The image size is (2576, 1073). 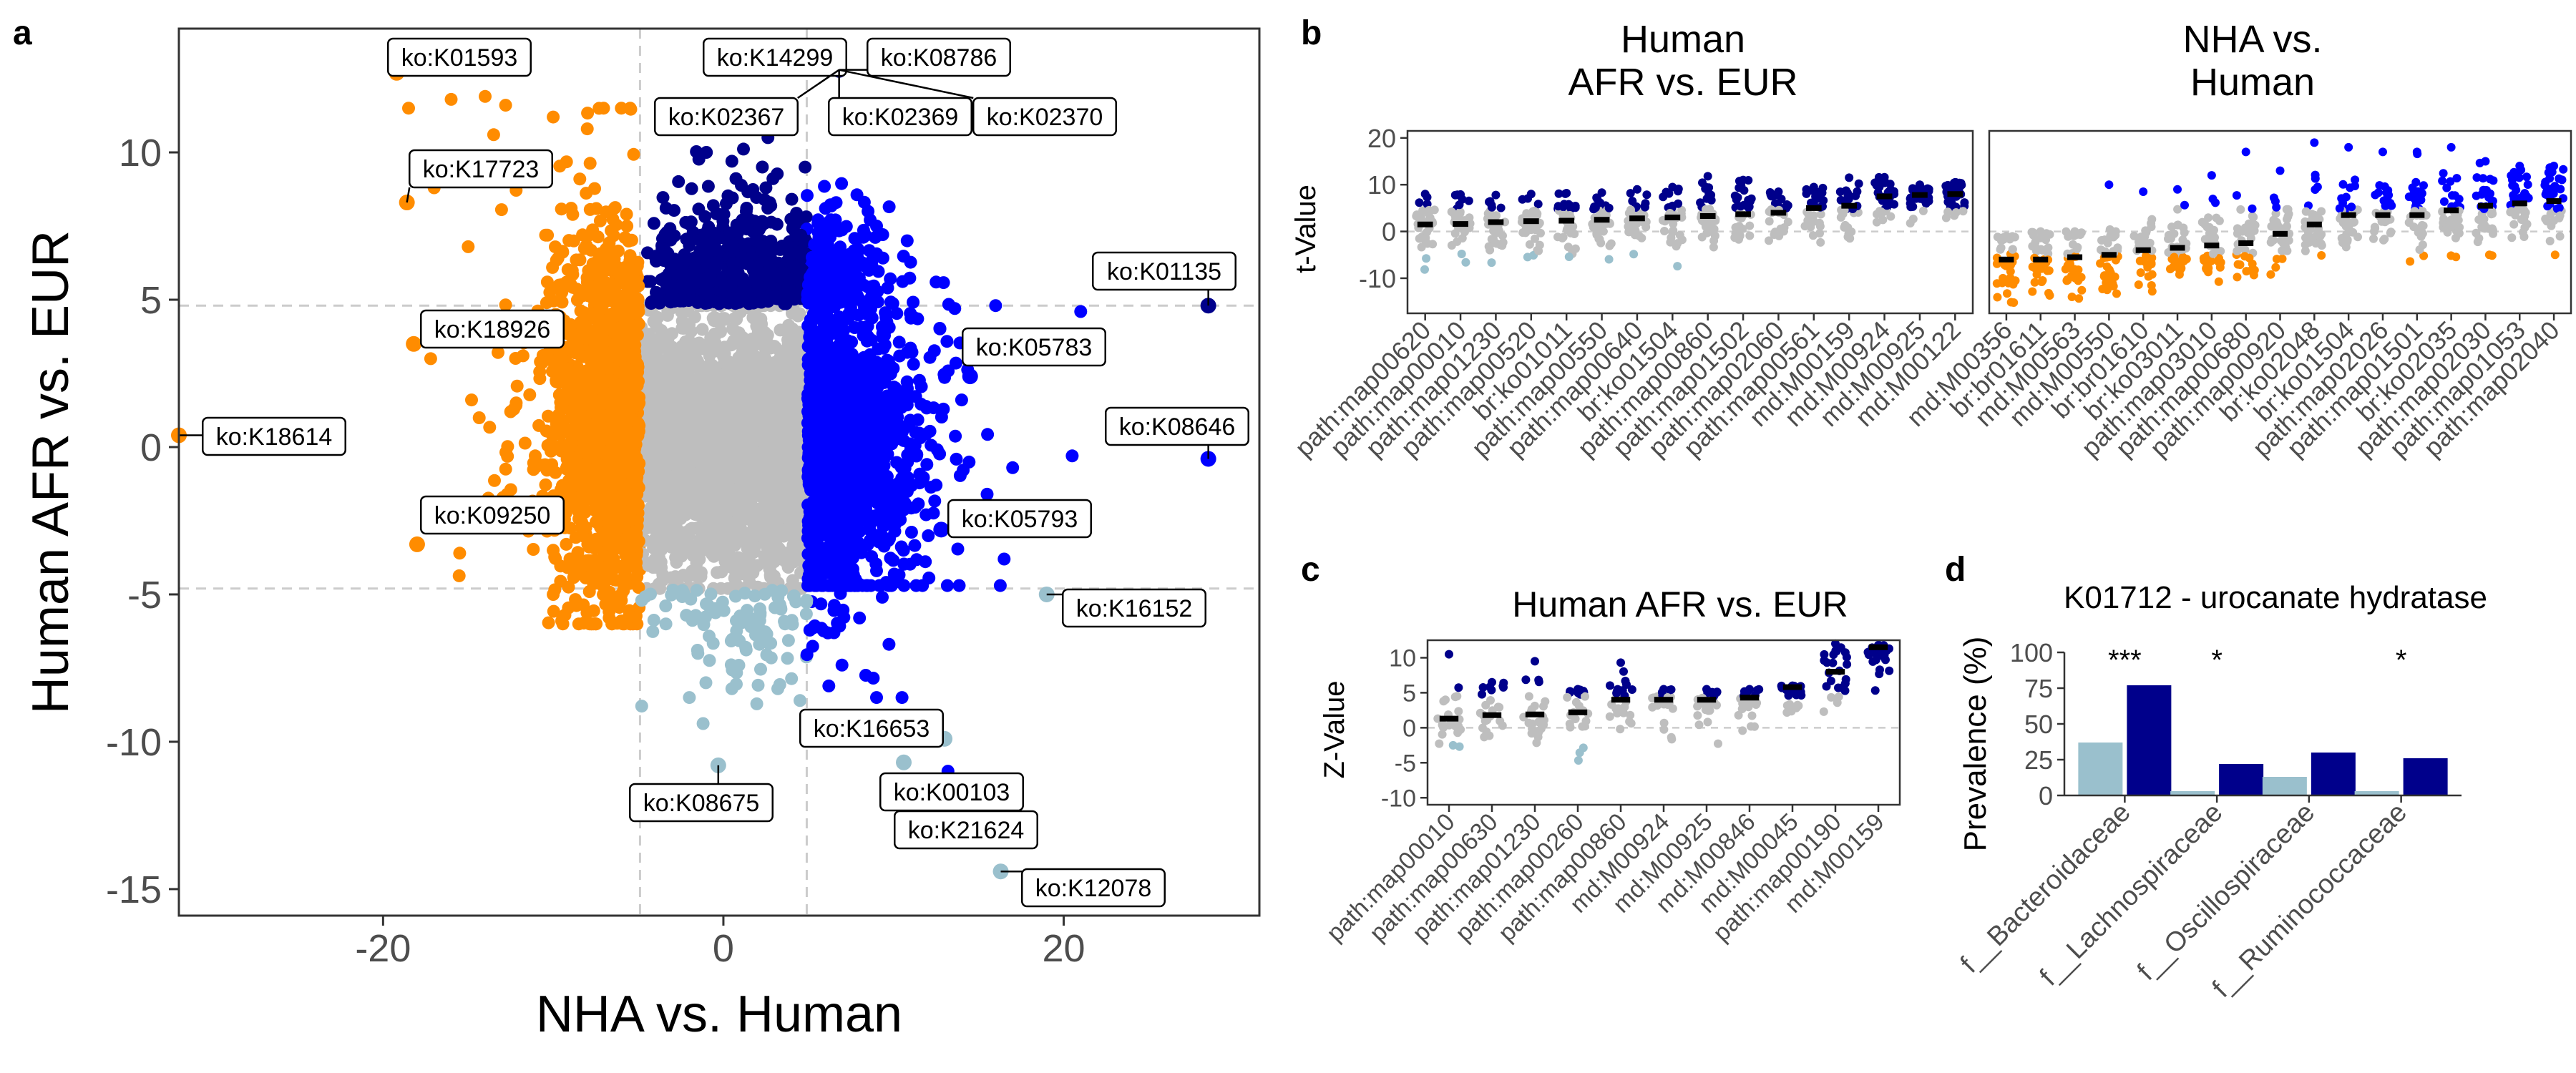 I want to click on panel-label-a: a, so click(x=22, y=33).